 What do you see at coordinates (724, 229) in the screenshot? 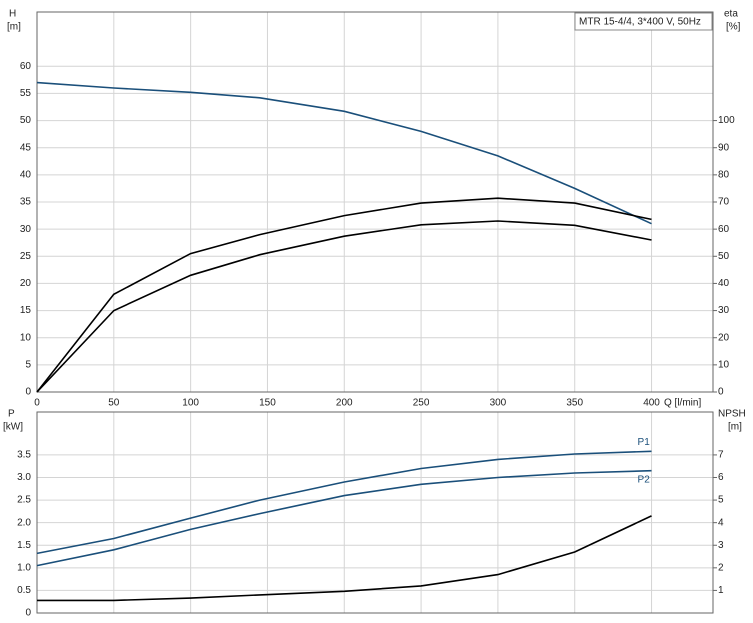
I see `y2-tick-label: 60` at bounding box center [724, 229].